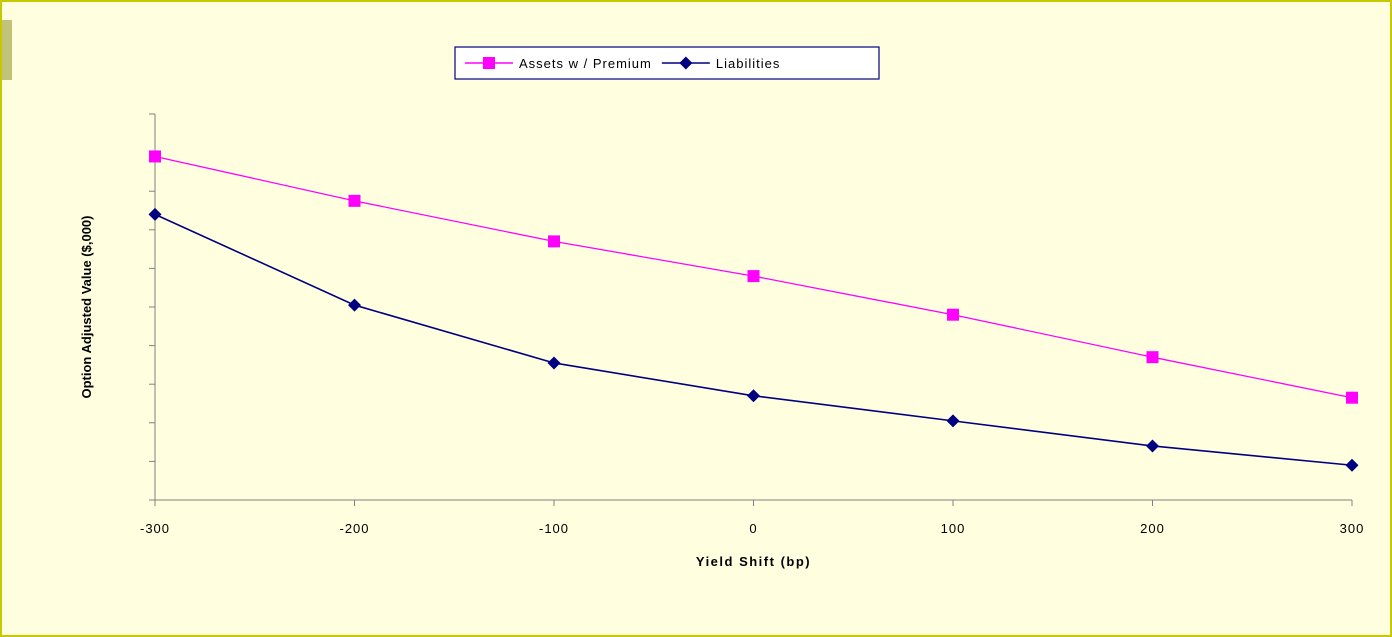 The image size is (1392, 637). Describe the element at coordinates (1352, 528) in the screenshot. I see `x-tick-label: 300` at that location.